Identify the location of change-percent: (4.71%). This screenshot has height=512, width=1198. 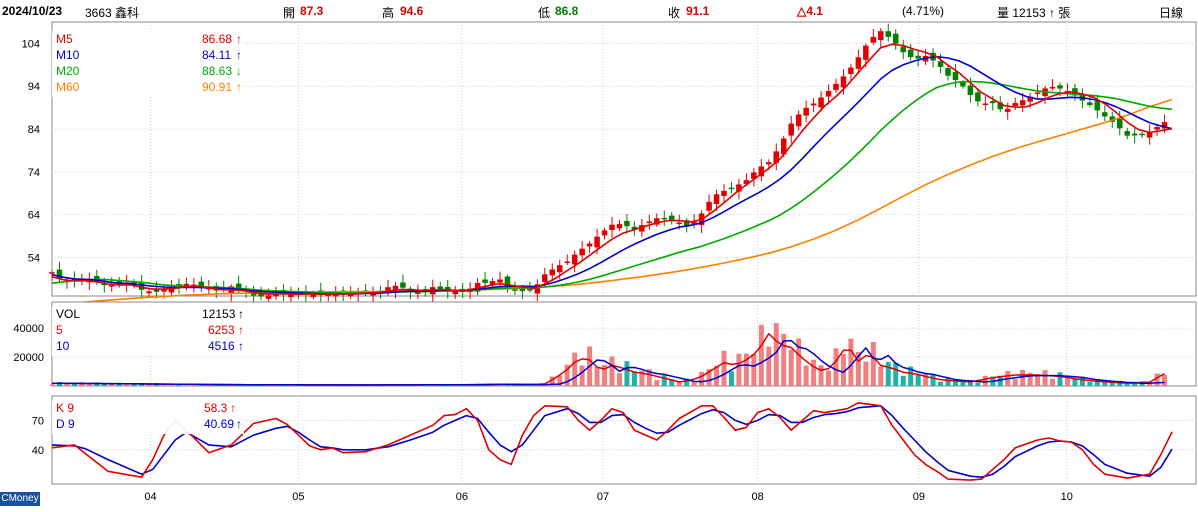
(923, 11).